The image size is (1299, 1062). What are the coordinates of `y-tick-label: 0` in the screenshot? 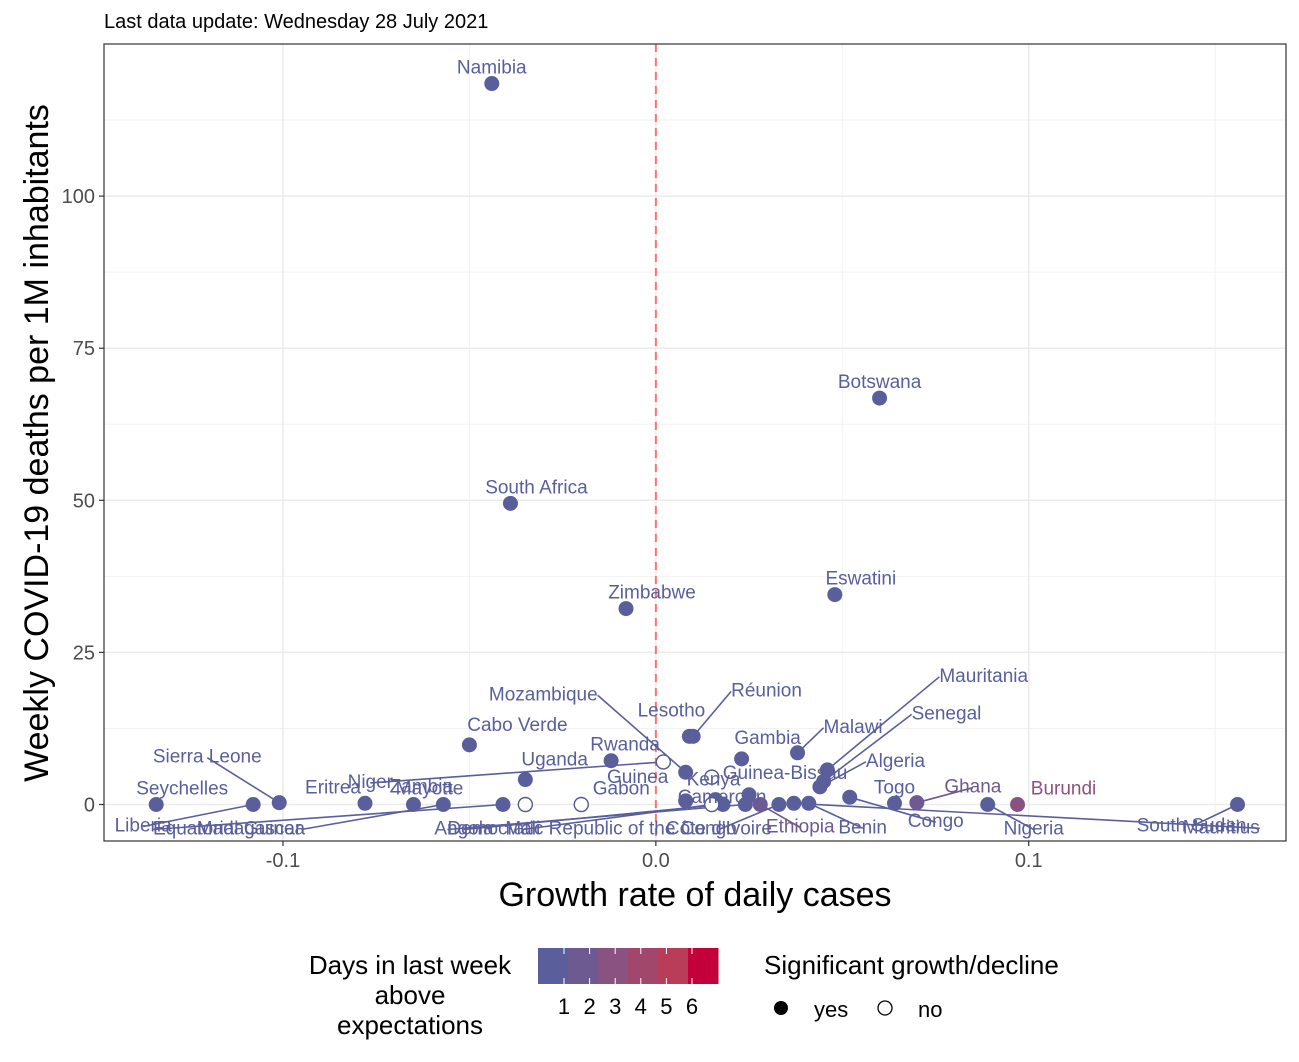 It's located at (89, 805).